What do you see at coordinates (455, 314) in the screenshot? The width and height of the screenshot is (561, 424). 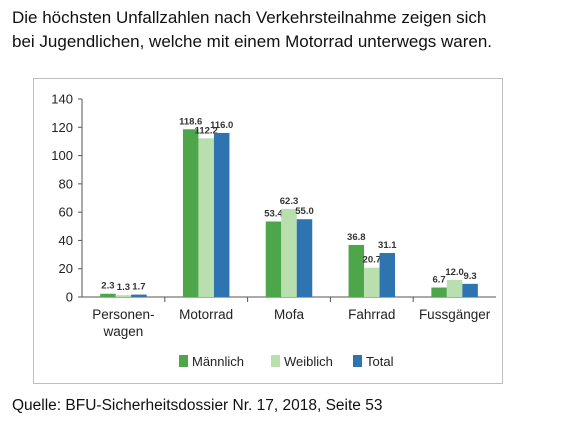 I see `category-label: Fussgänger` at bounding box center [455, 314].